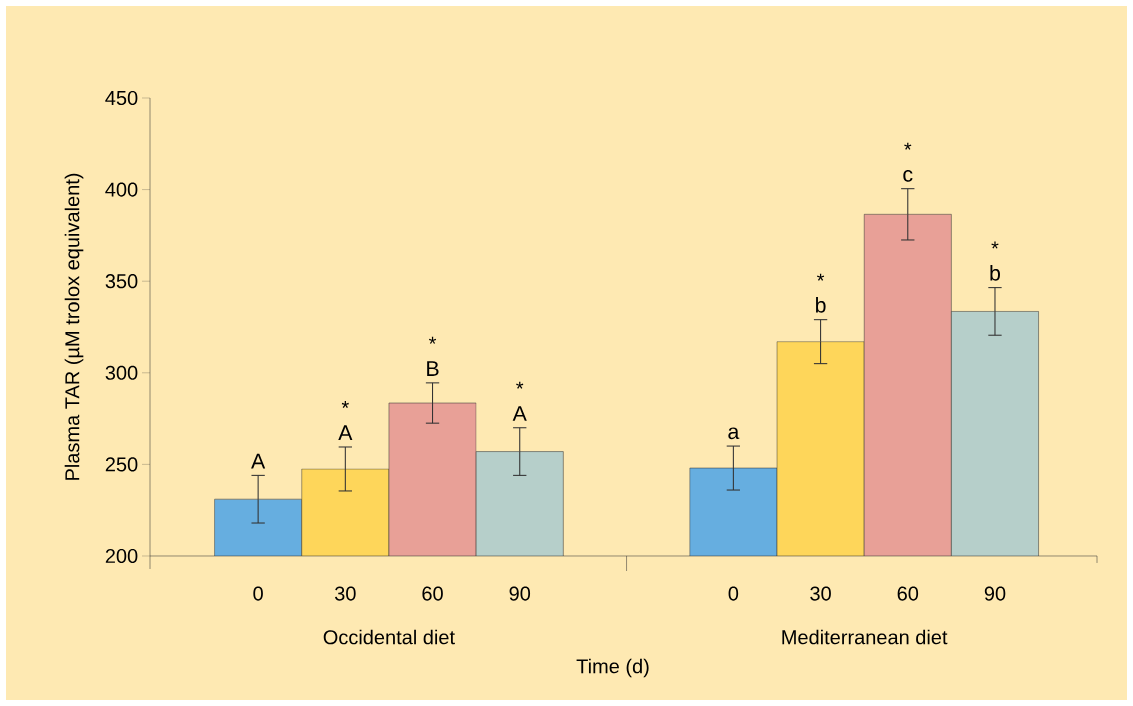  What do you see at coordinates (121, 464) in the screenshot?
I see `y-tick-label: 250` at bounding box center [121, 464].